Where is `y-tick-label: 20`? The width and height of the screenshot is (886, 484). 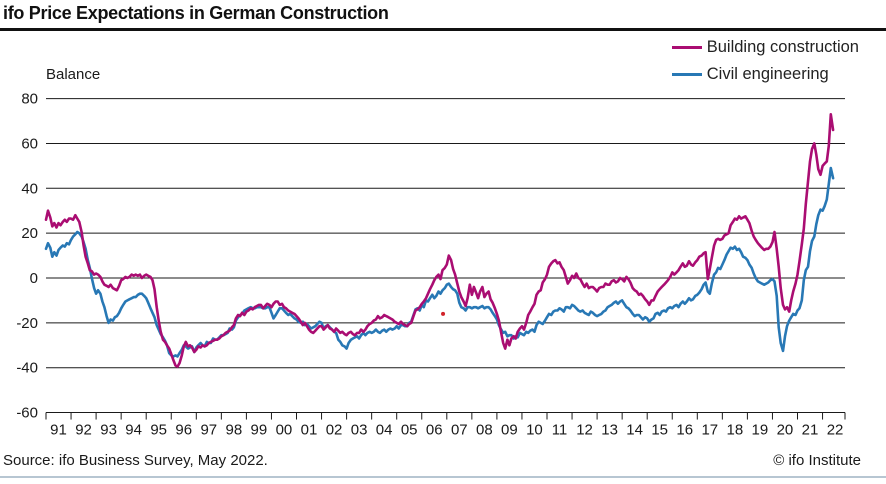
y-tick-label: 20 is located at coordinates (29, 233).